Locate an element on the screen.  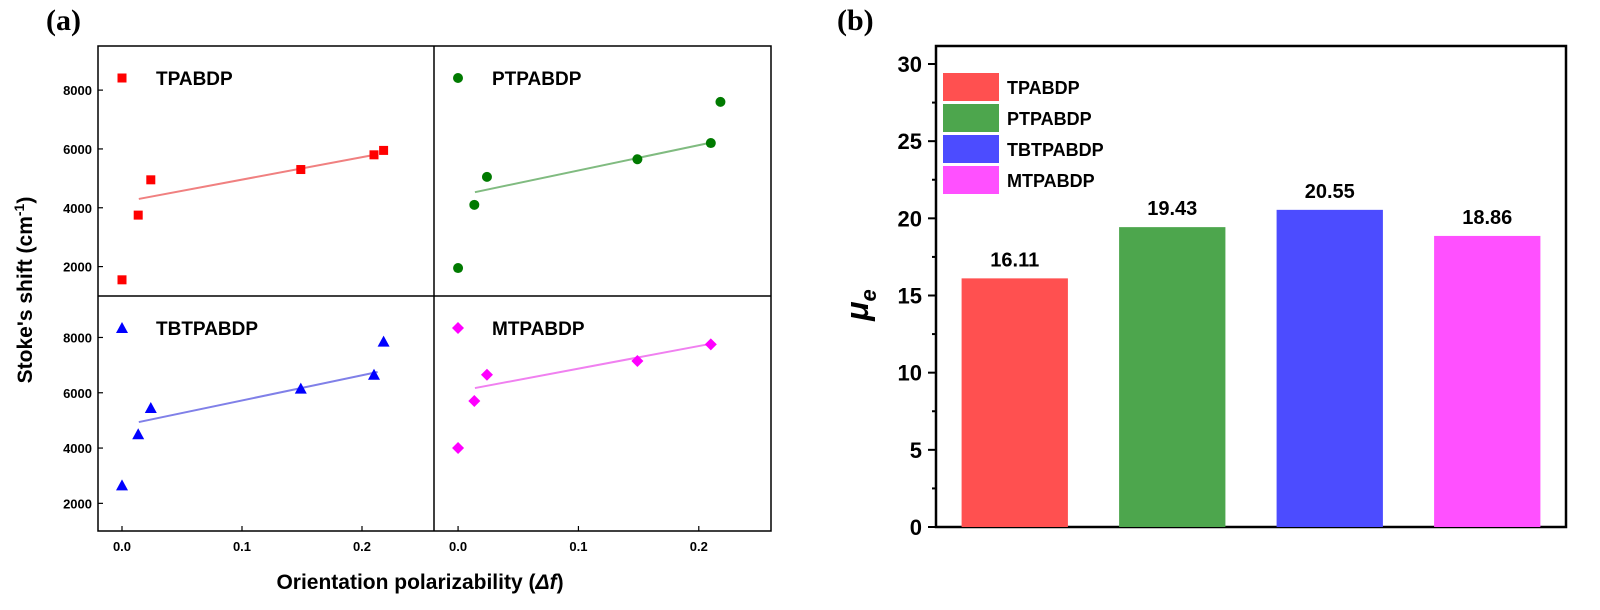
y-tick-label: 25 is located at coordinates (910, 141).